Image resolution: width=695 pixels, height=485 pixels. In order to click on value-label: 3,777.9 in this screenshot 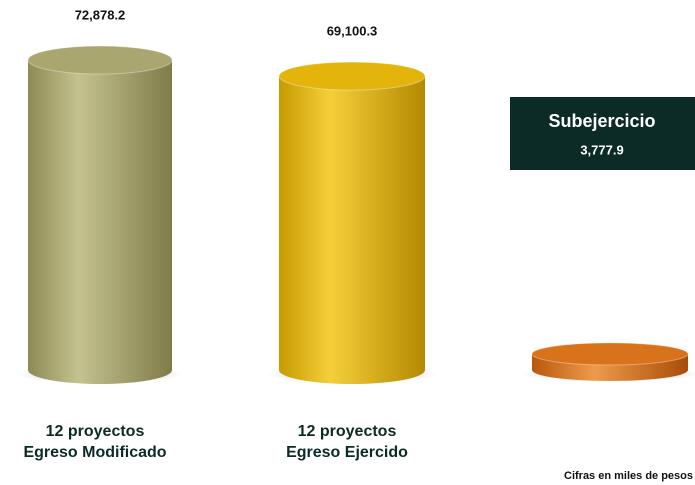, I will do `click(601, 149)`.